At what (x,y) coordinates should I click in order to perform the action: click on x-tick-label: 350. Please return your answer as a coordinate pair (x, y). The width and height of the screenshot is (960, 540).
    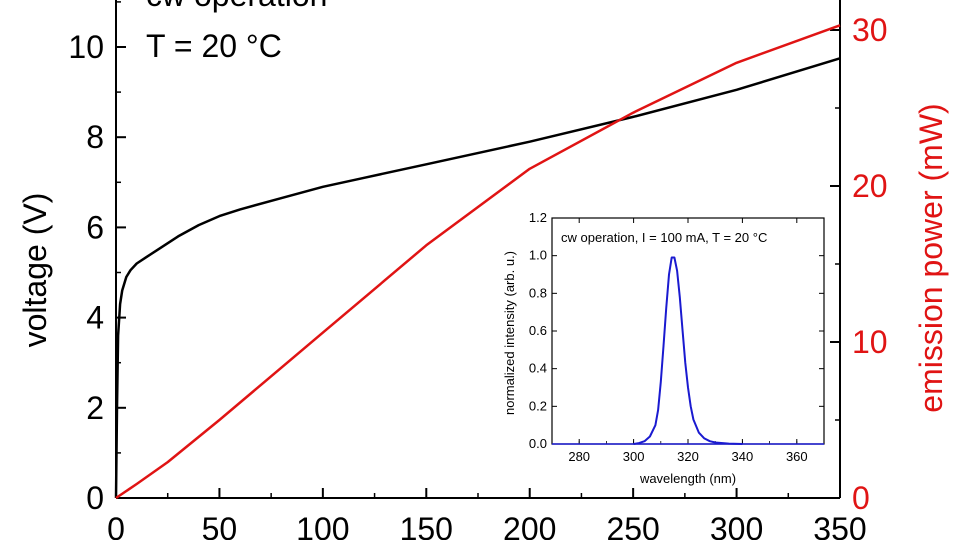
    Looking at the image, I should click on (839, 525).